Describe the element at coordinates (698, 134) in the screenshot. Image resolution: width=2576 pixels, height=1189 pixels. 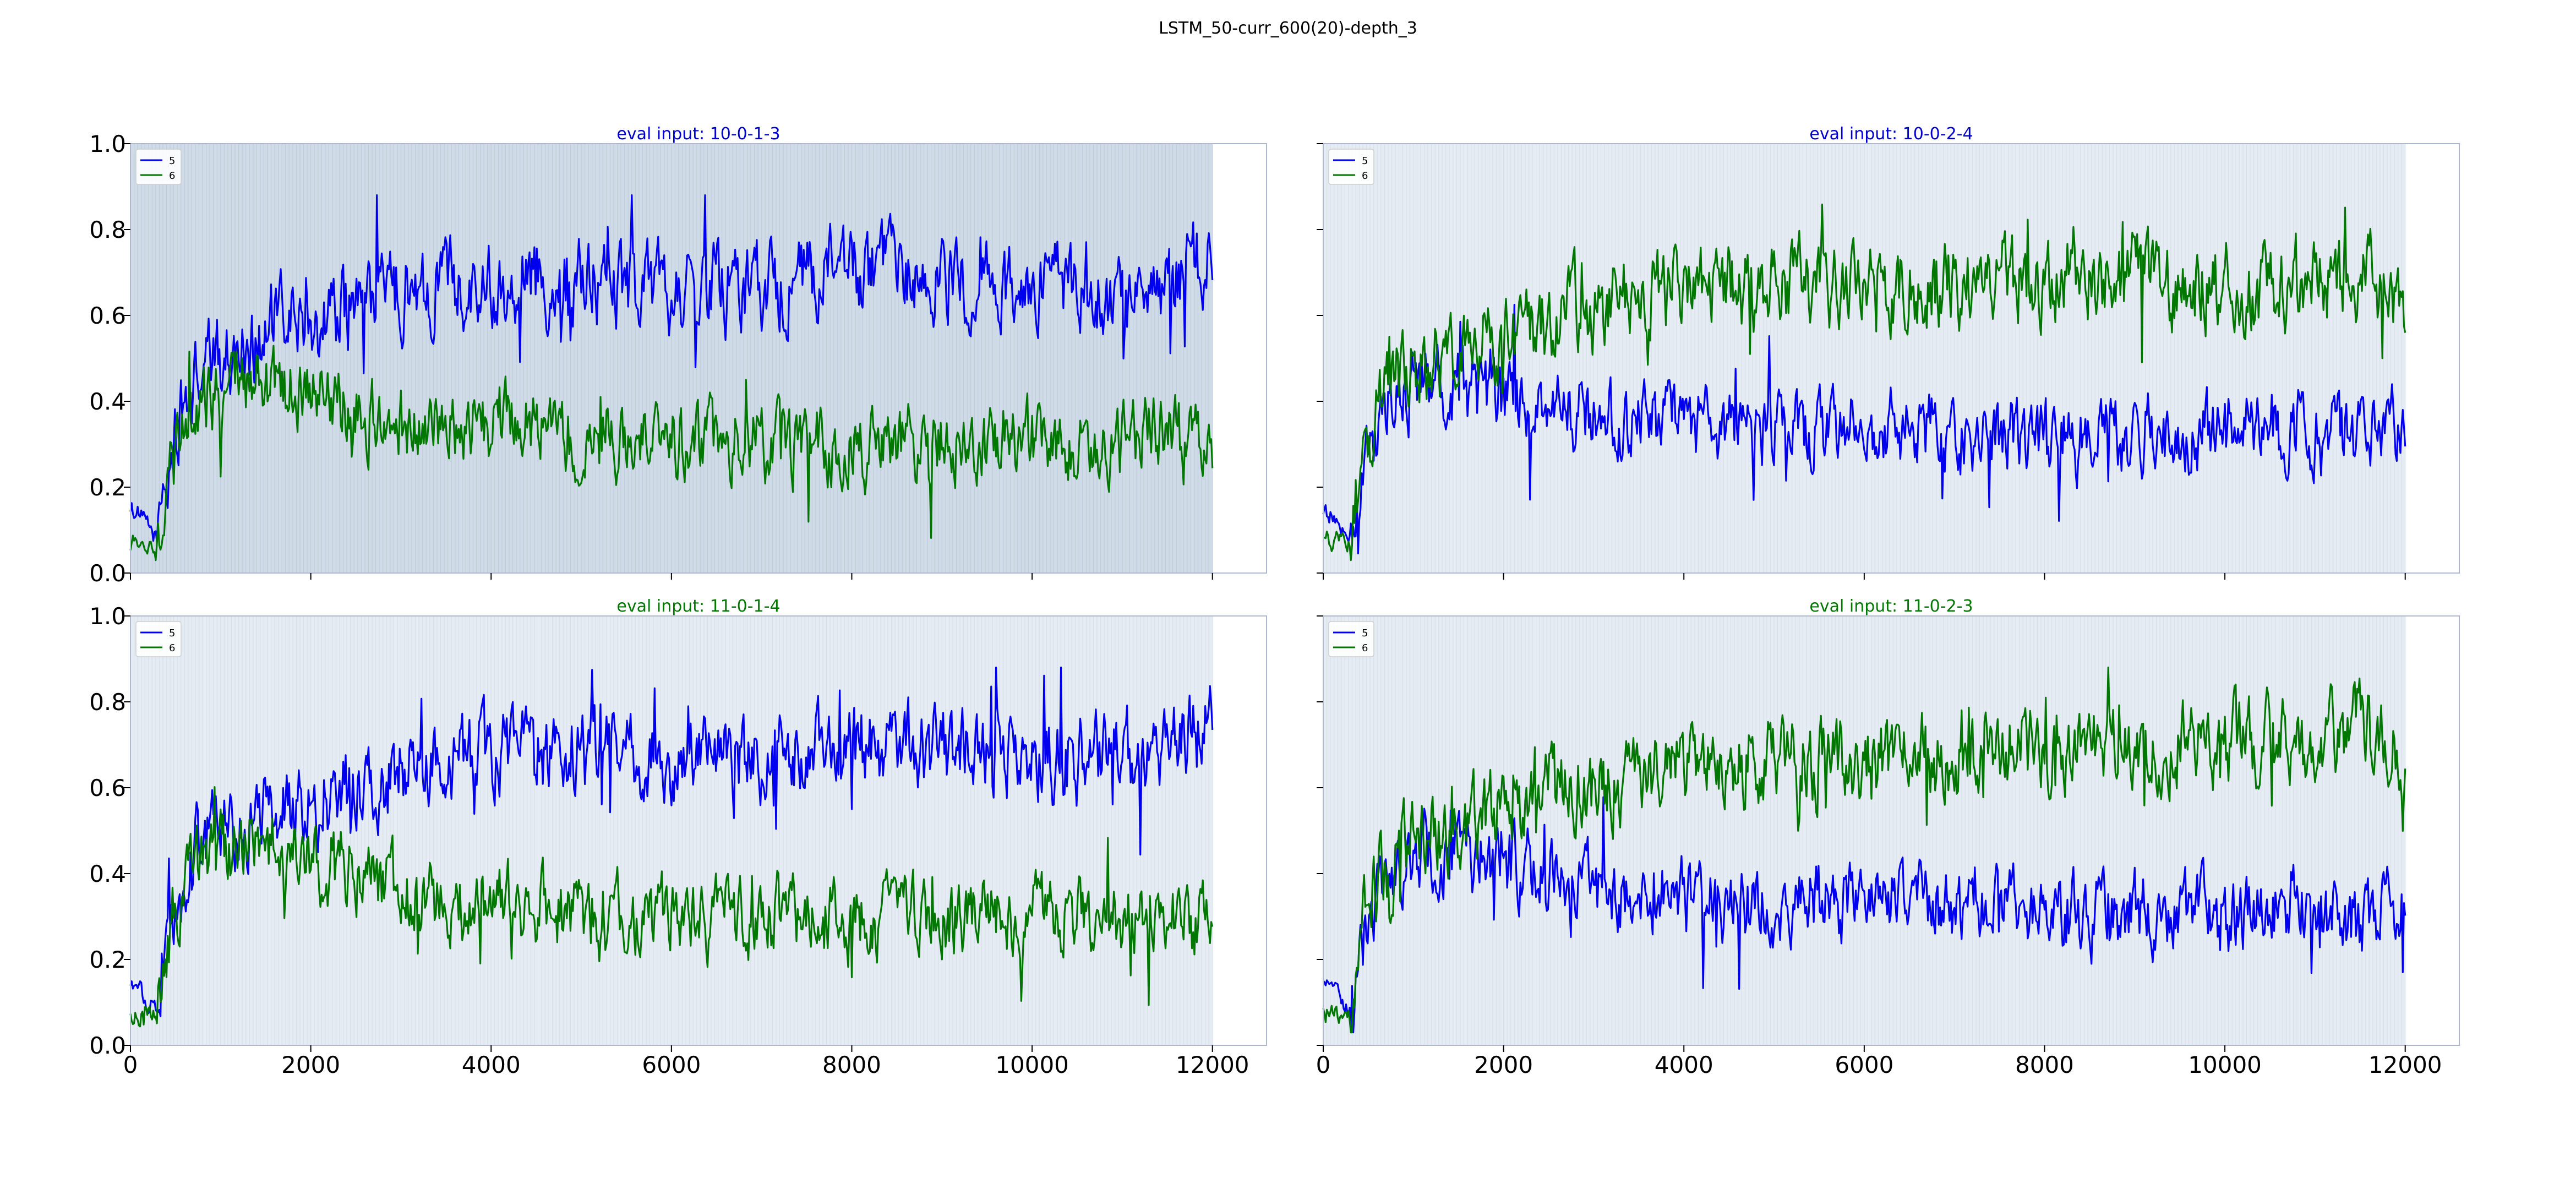
I see `subplot-title: eval input: 10-0-1-3` at that location.